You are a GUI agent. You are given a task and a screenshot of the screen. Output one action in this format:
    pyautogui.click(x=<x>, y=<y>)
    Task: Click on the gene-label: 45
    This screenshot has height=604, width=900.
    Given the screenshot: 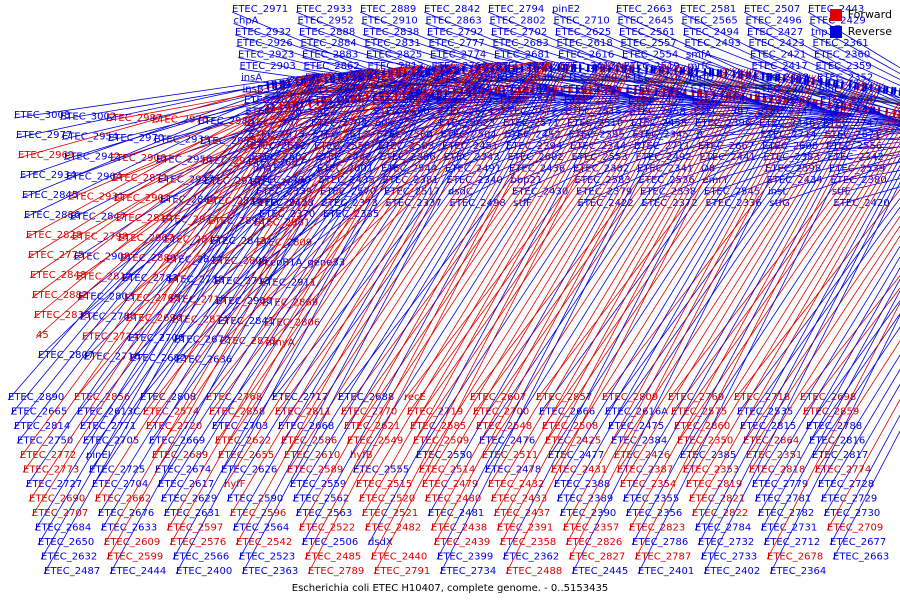 What is the action you would take?
    pyautogui.click(x=42, y=335)
    